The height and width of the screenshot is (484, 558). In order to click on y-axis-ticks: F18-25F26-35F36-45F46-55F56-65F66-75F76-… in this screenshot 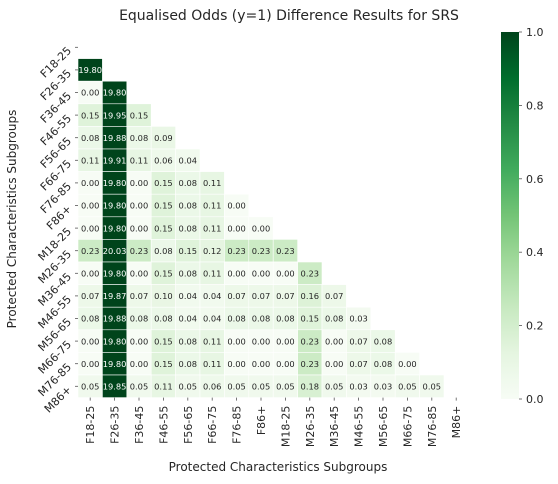, I will do `click(57, 230)`.